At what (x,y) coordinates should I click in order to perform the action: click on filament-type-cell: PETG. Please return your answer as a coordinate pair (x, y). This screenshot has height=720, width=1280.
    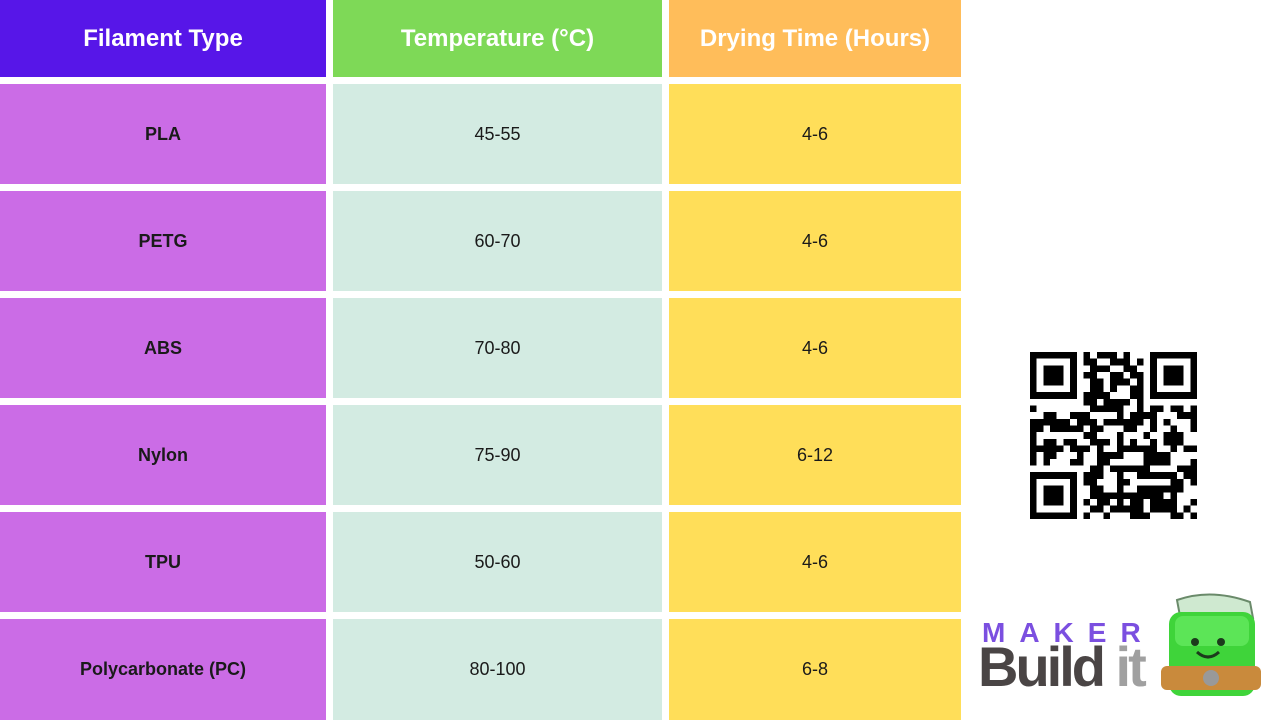
    Looking at the image, I should click on (163, 241).